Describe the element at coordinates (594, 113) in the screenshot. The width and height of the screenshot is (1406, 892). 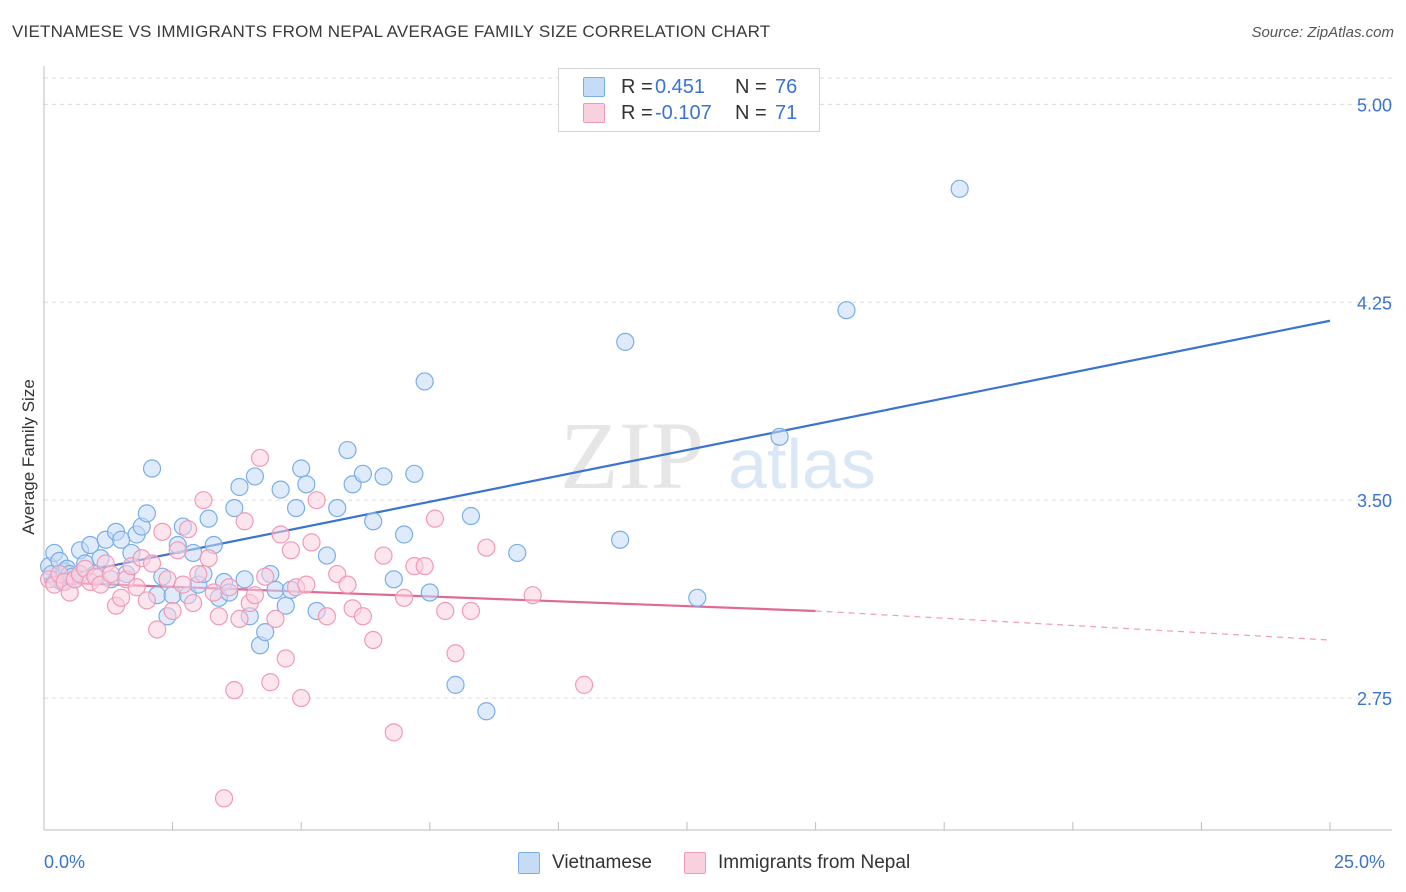
I see `legend-swatch-nepal` at that location.